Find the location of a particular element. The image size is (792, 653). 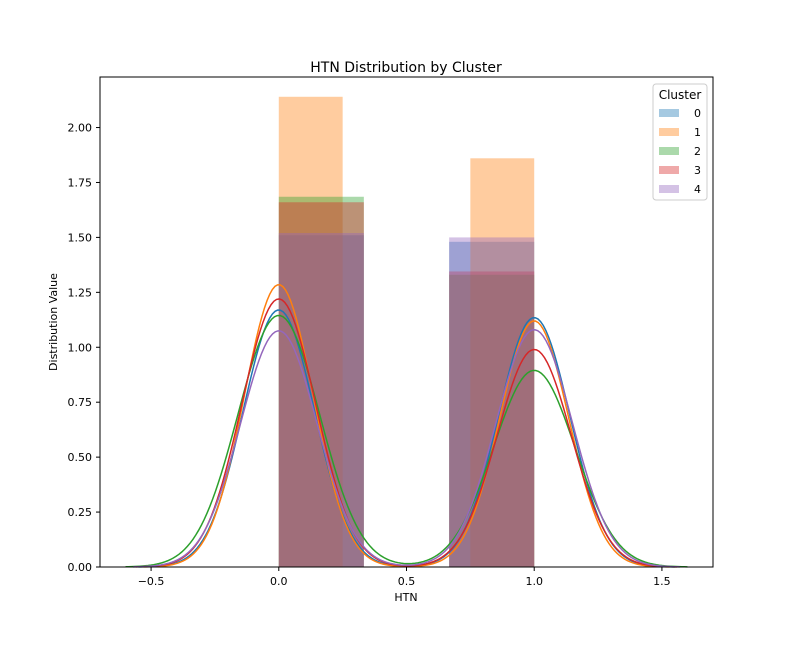

y-tick-label: 1.25 is located at coordinates (80, 292).